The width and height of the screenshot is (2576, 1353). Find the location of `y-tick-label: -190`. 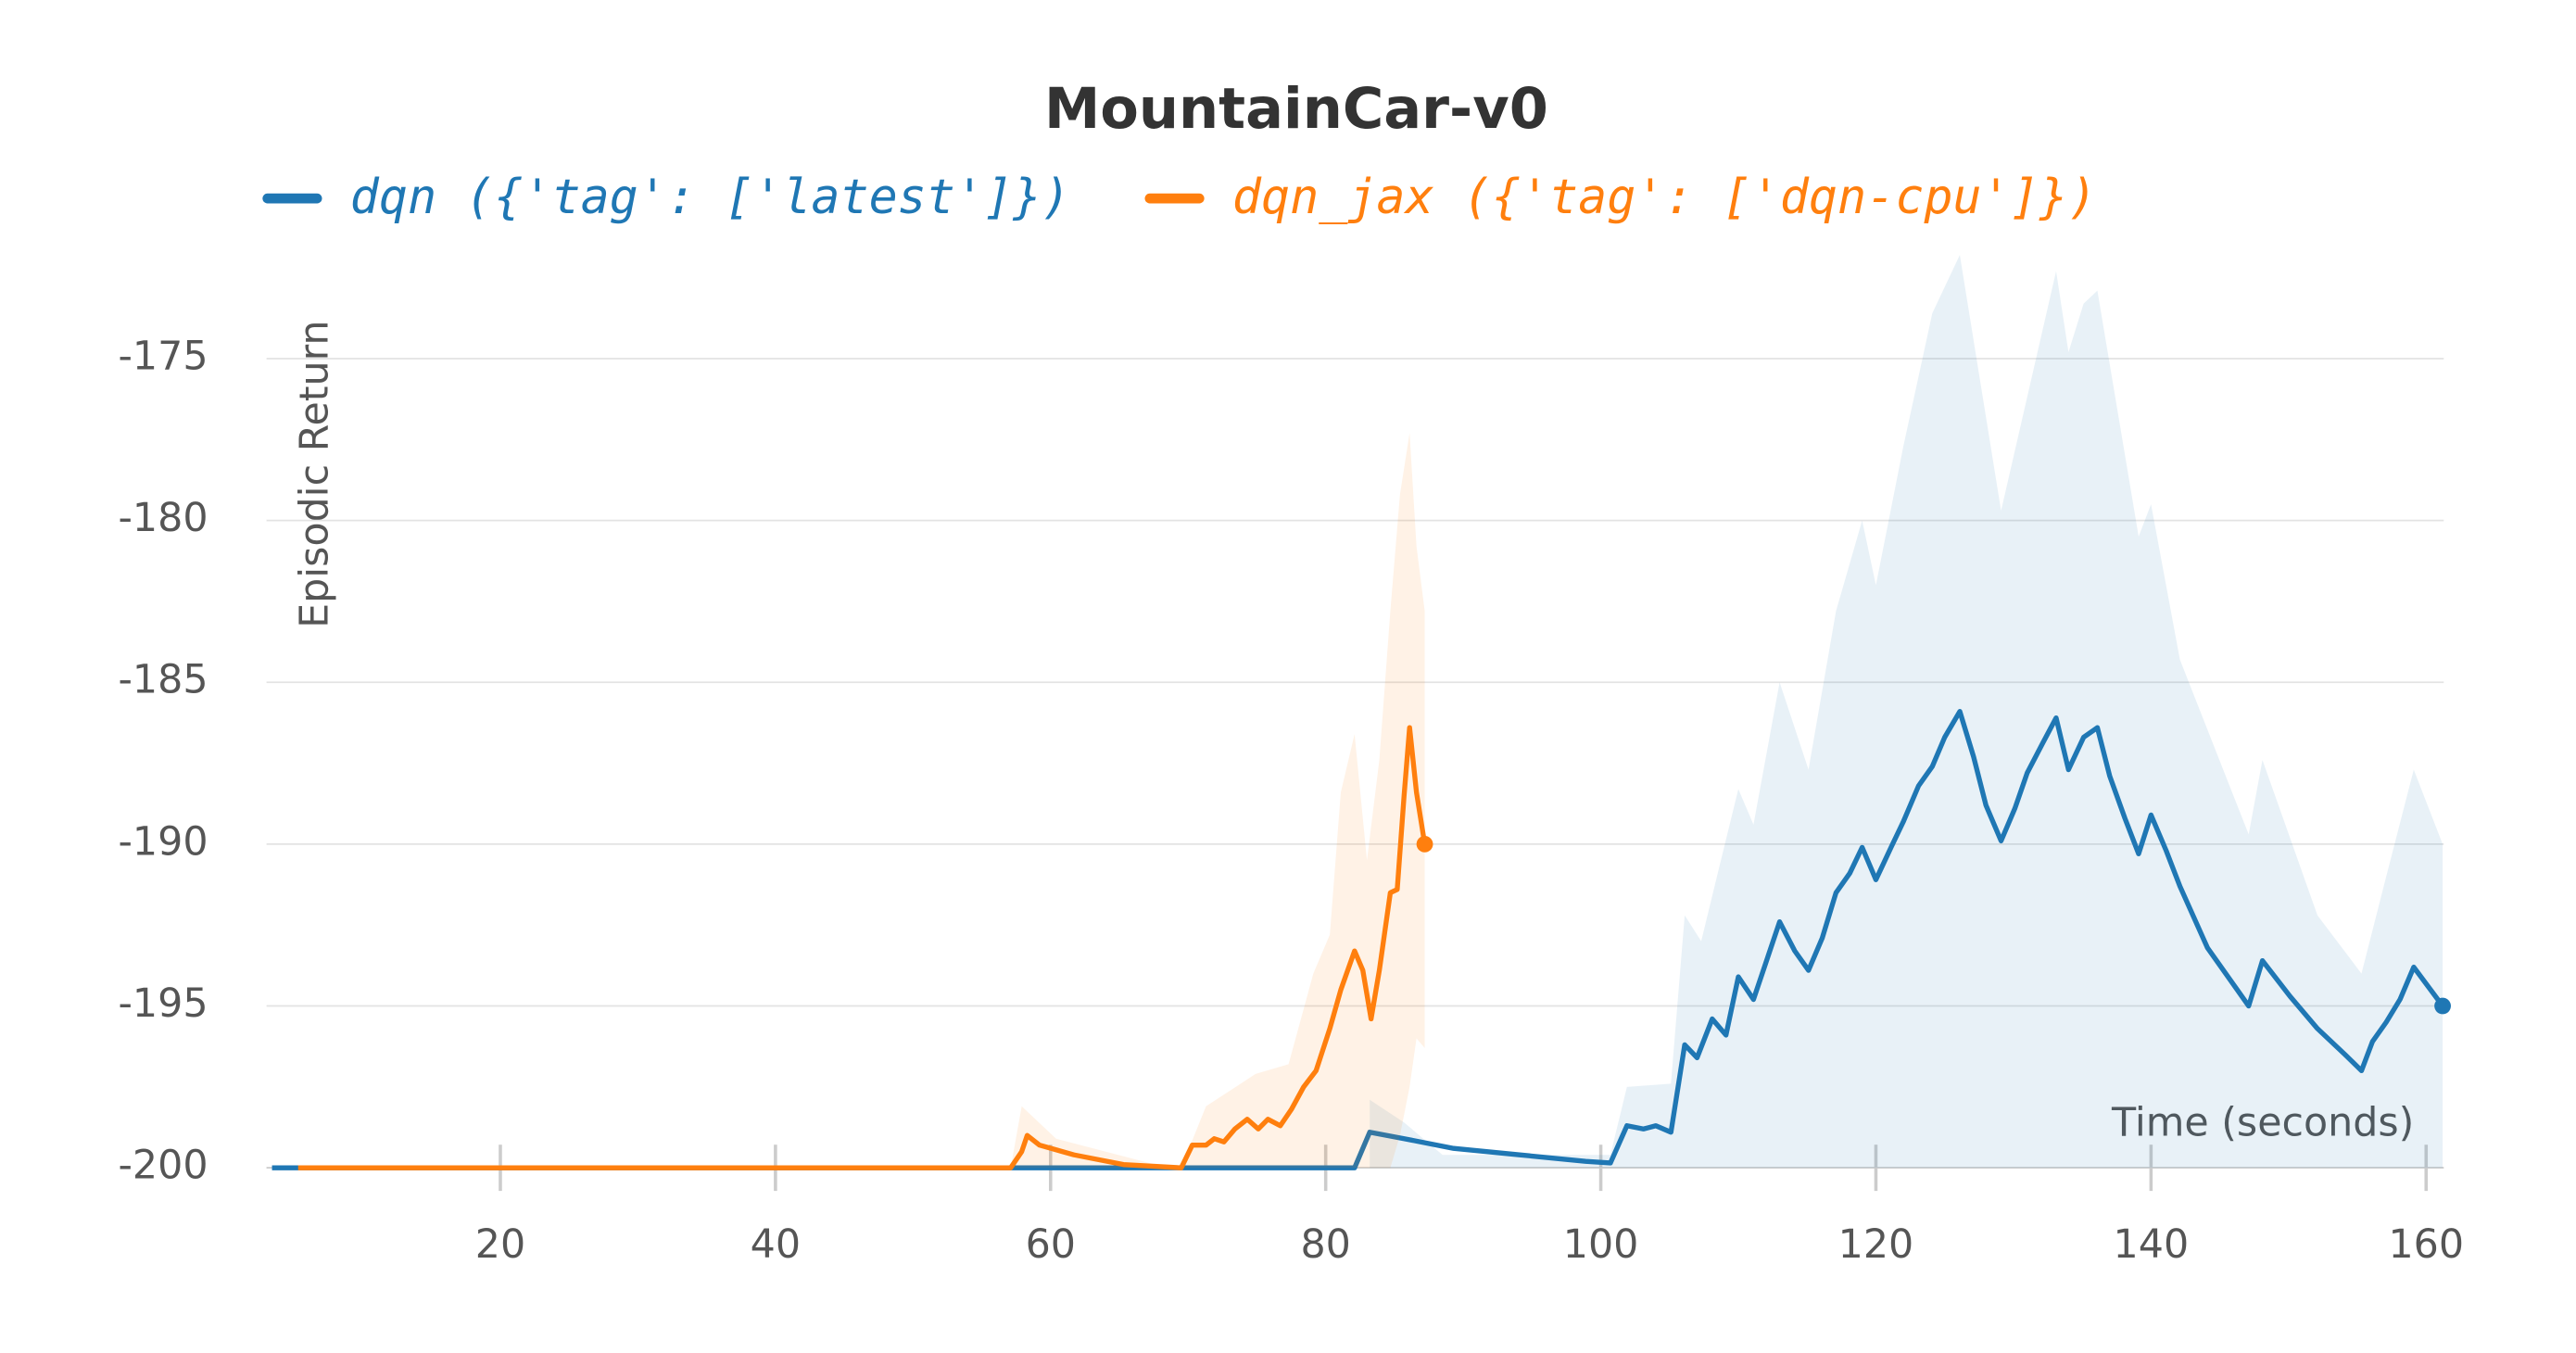

y-tick-label: -190 is located at coordinates (163, 842).